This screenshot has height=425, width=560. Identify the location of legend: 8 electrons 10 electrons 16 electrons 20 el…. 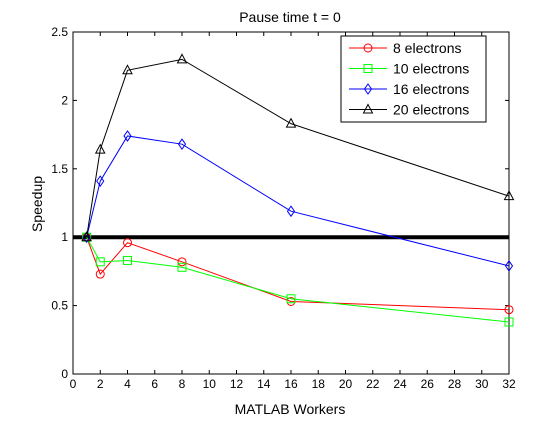
(413, 79).